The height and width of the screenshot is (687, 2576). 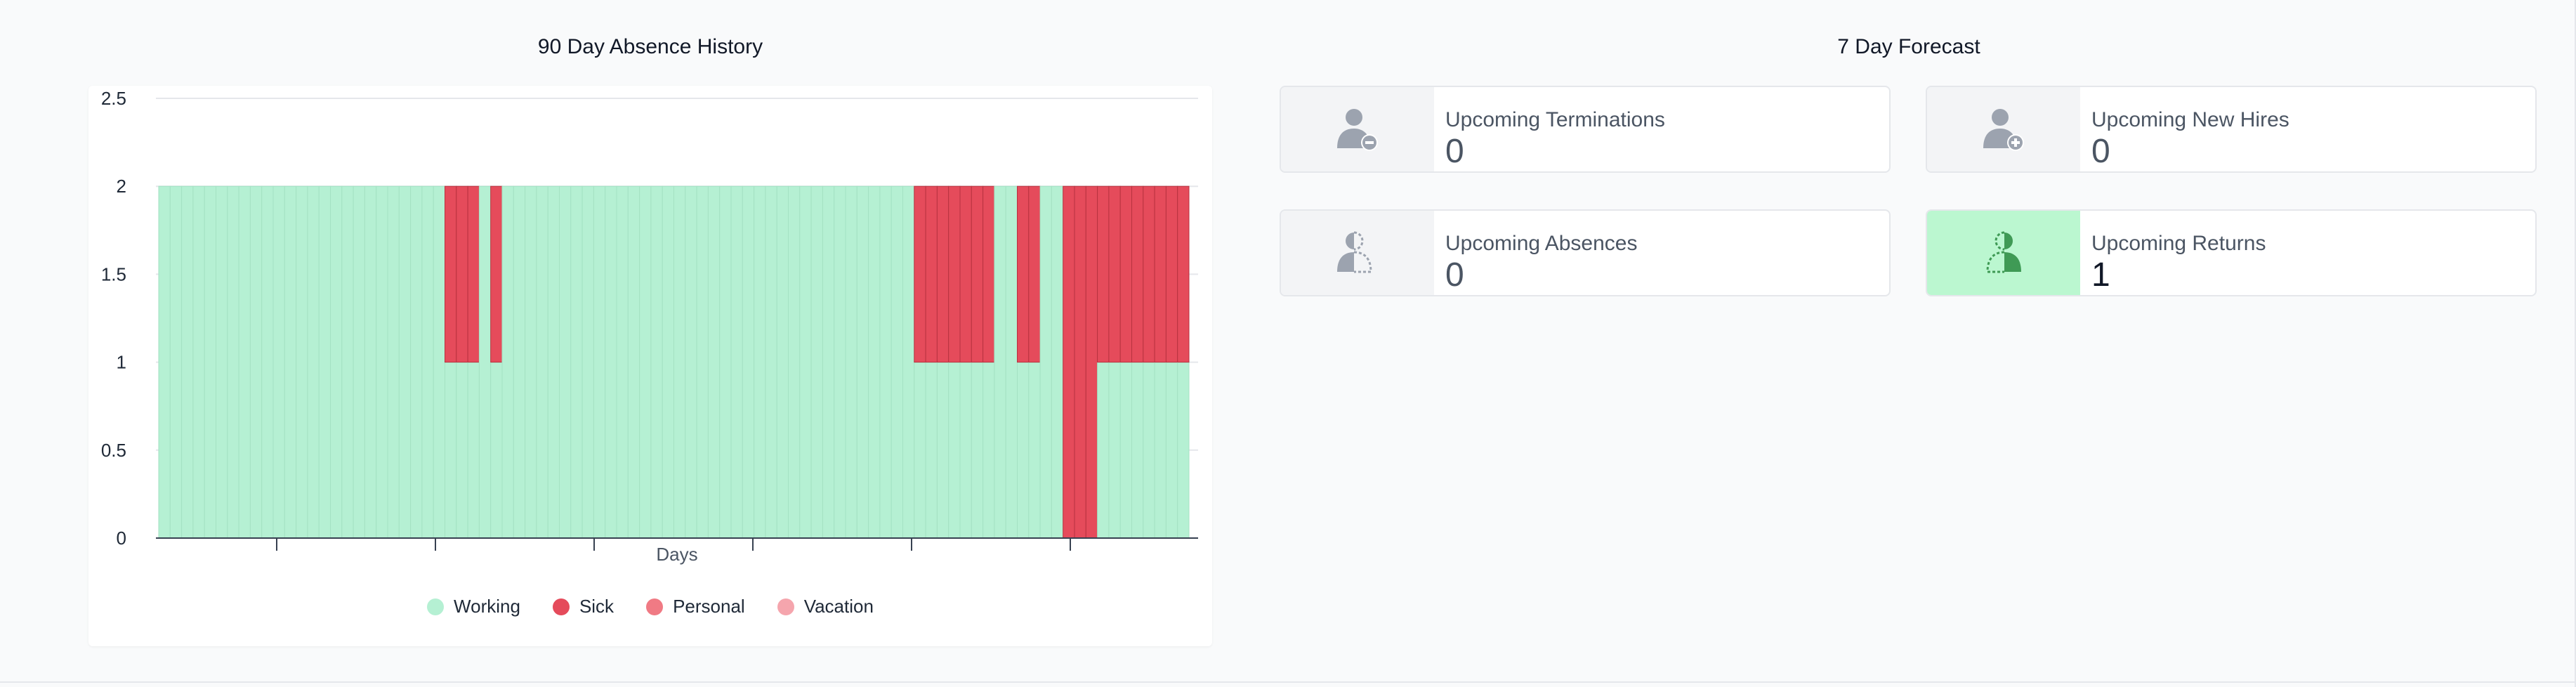 I want to click on legend-item-working: Working, so click(x=474, y=606).